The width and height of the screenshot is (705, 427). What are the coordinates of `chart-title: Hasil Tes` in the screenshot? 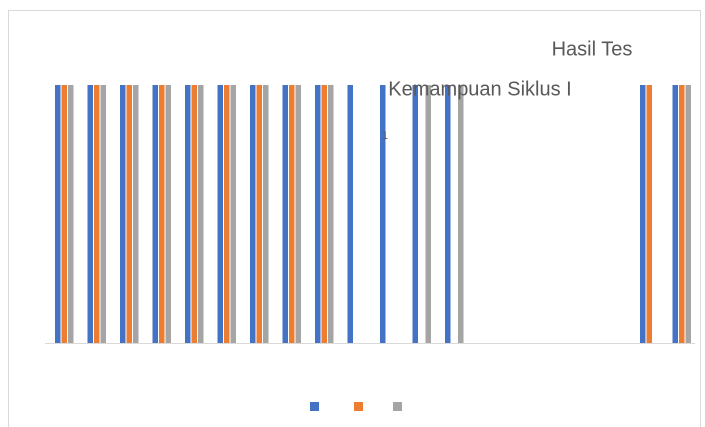 It's located at (592, 49).